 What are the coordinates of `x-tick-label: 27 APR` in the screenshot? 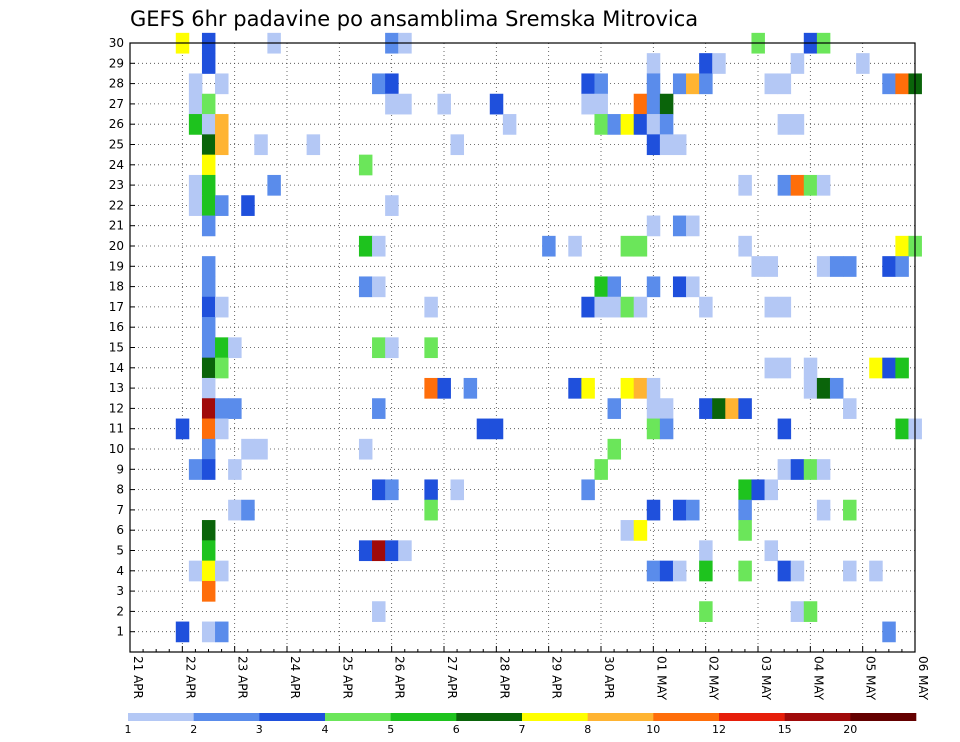 It's located at (452, 677).